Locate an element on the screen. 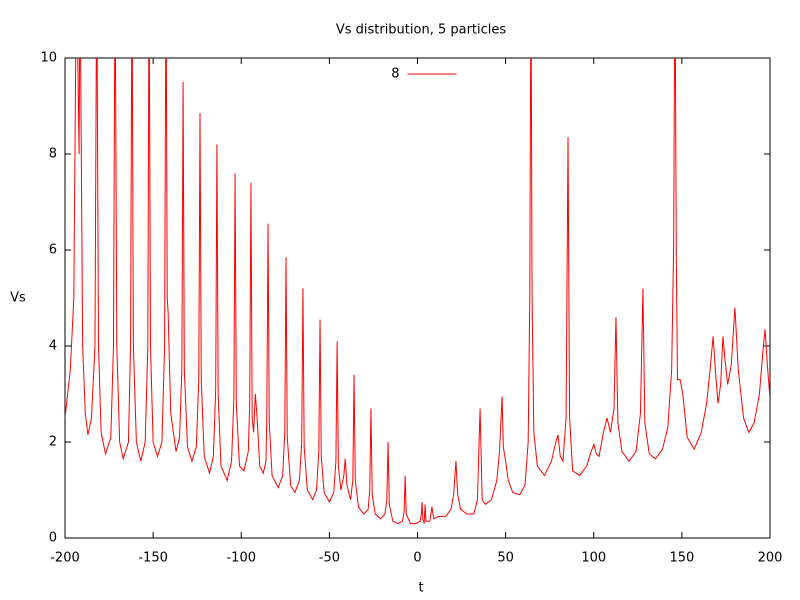 This screenshot has width=800, height=600. x-tick-label: 150 is located at coordinates (681, 558).